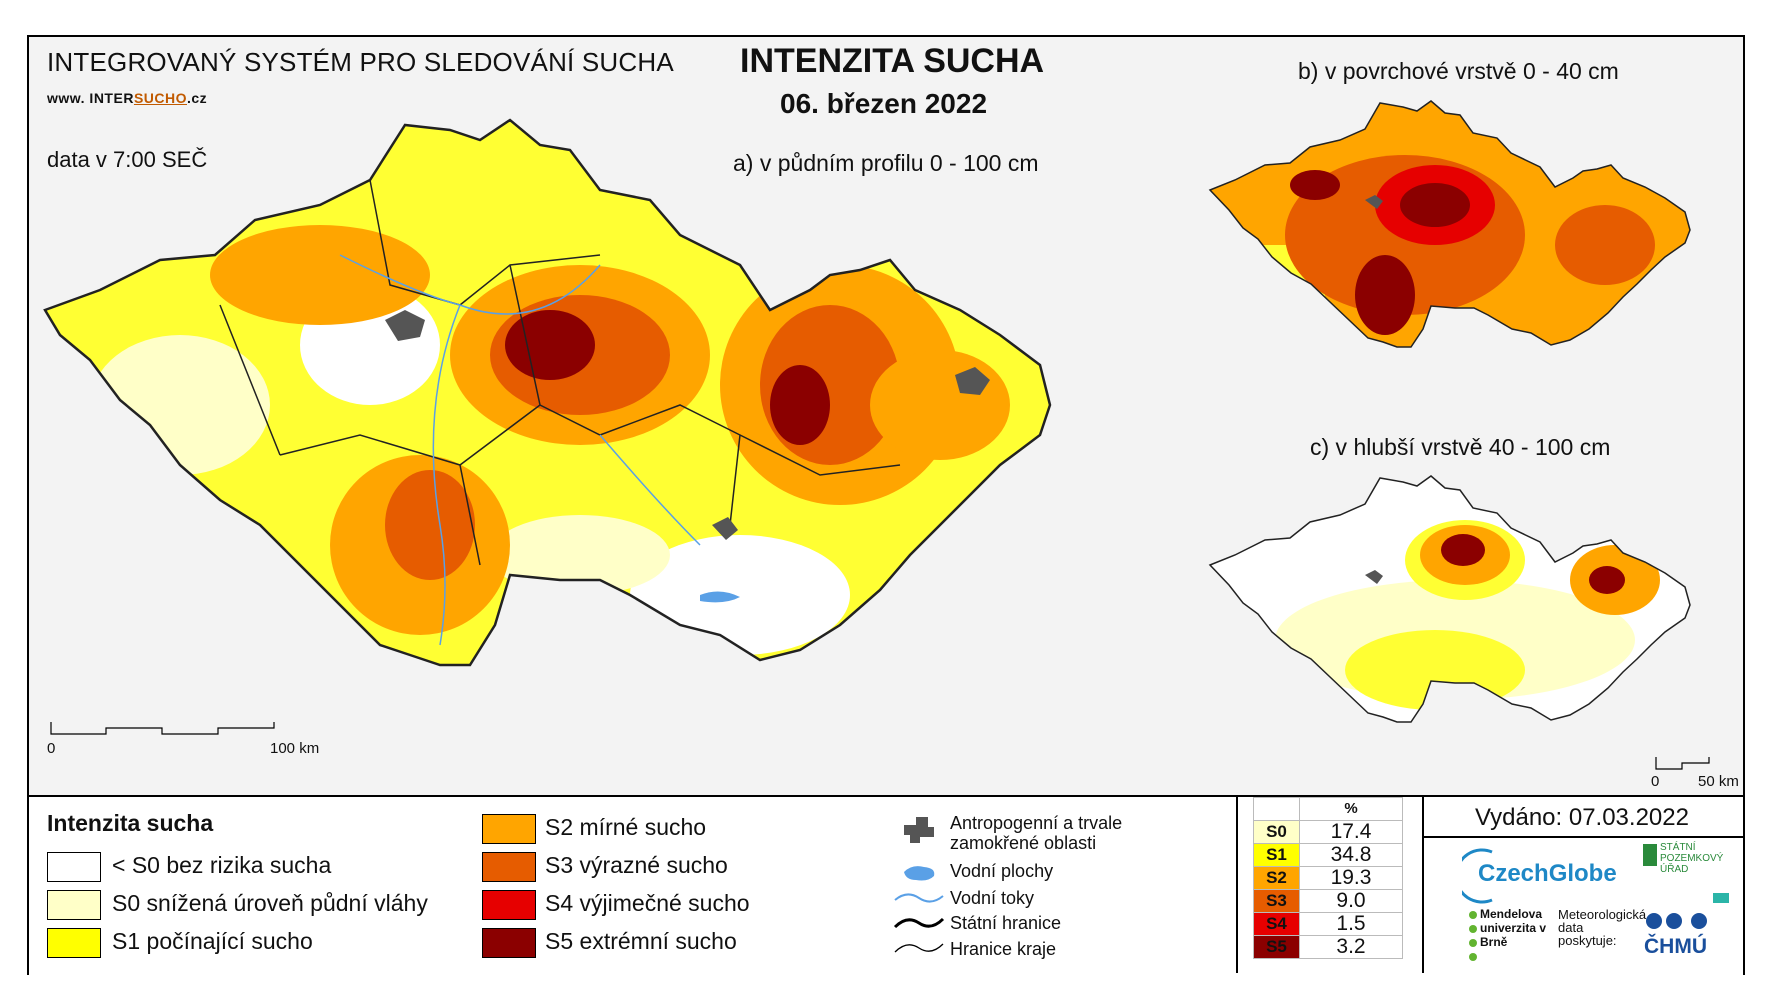 The height and width of the screenshot is (1003, 1772). I want to click on main-map-zone-s5-east, so click(800, 405).